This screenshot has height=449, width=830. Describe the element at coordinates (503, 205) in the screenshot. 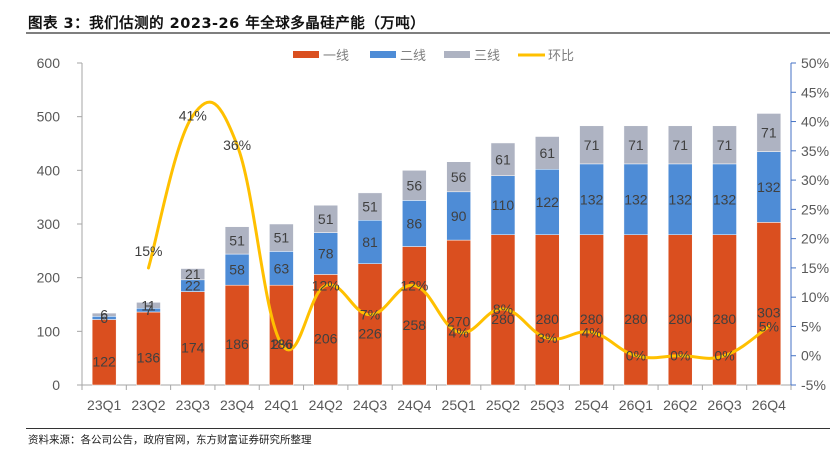

I see `bar-value-label: 110` at that location.